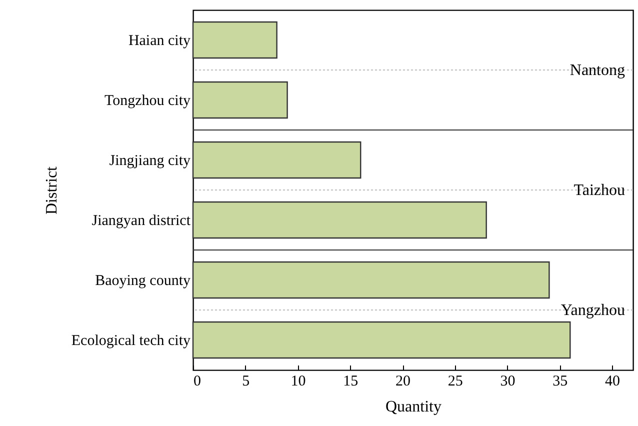 The width and height of the screenshot is (638, 426). I want to click on annotation: Yangzhou, so click(592, 310).